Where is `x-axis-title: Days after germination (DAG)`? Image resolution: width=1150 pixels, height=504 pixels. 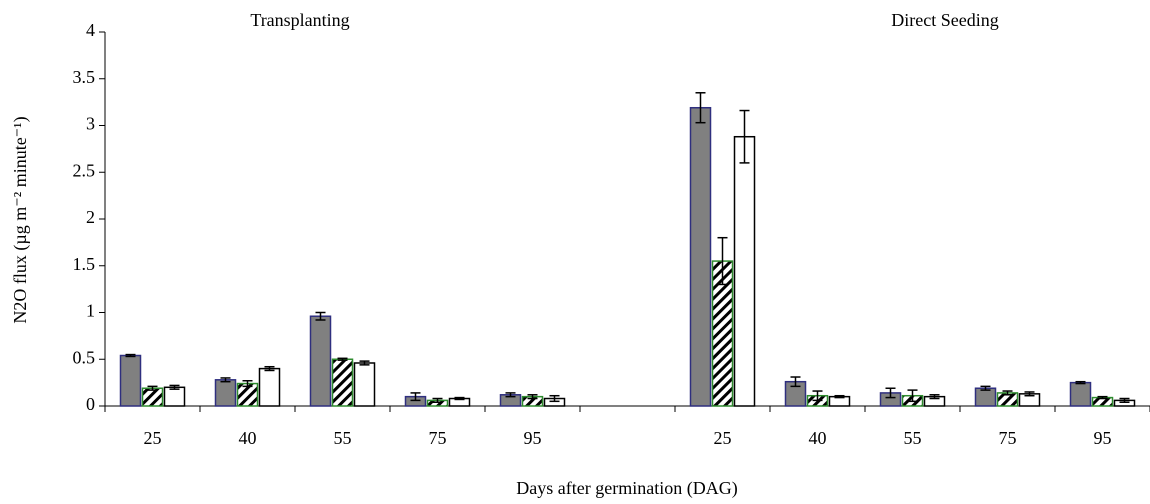
x-axis-title: Days after germination (DAG) is located at coordinates (626, 488).